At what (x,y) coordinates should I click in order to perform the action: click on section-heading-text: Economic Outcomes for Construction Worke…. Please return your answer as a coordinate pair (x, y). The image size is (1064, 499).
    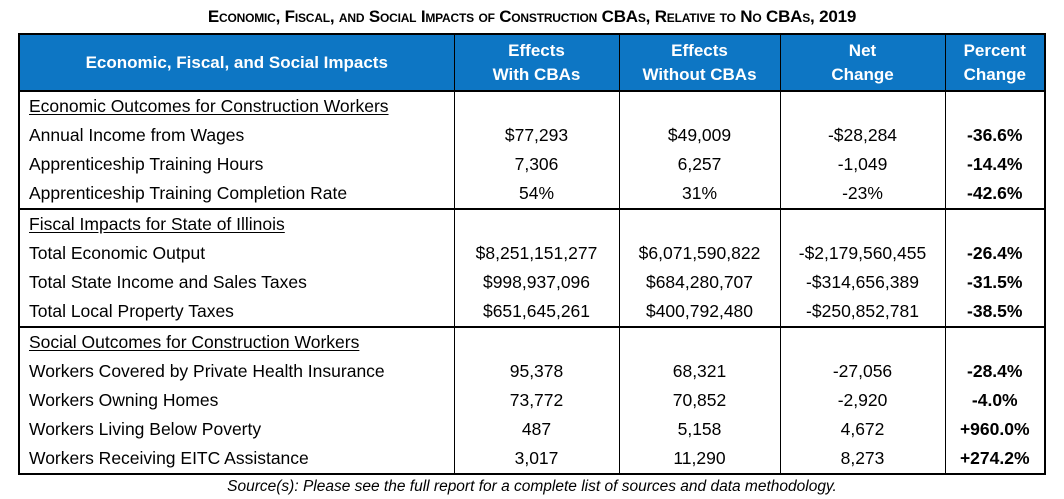
    Looking at the image, I should click on (209, 106).